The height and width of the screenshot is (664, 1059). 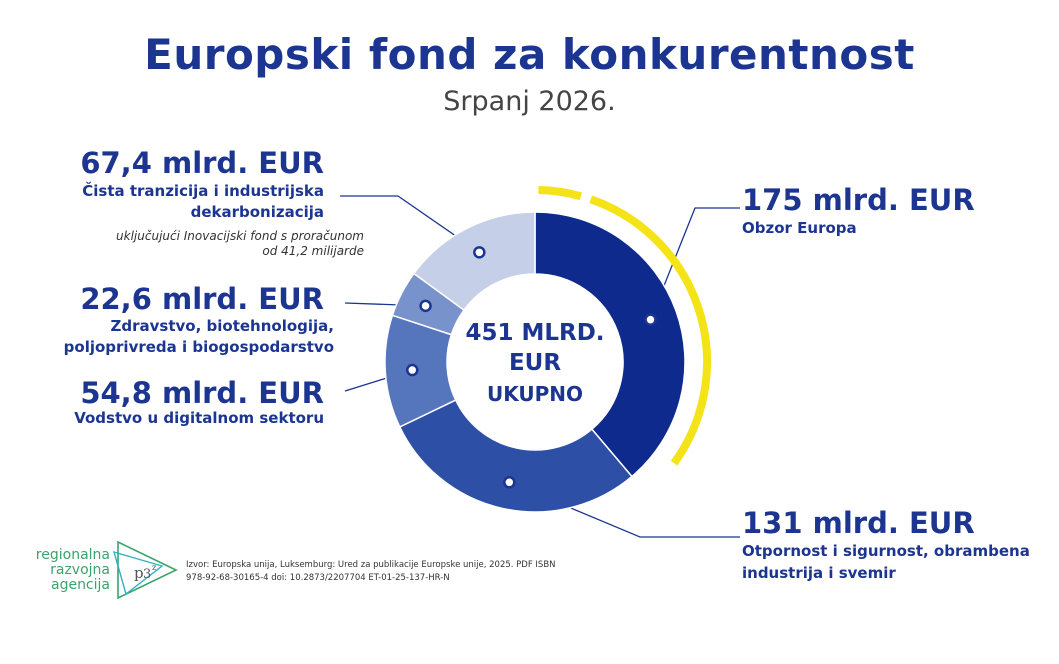 What do you see at coordinates (474, 261) in the screenshot?
I see `slice-cista` at bounding box center [474, 261].